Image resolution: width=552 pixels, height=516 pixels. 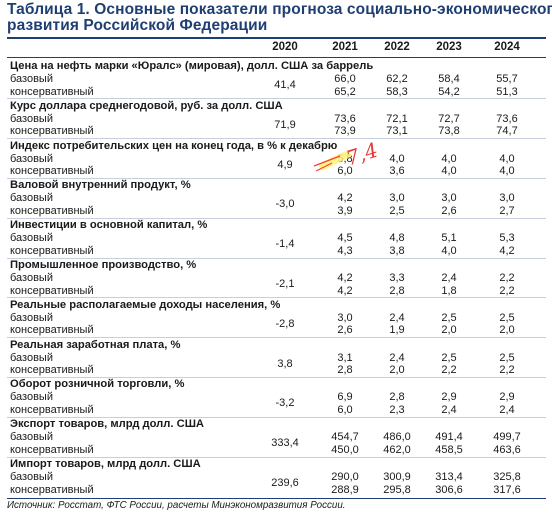 I want to click on value-2020: -2,1, so click(x=285, y=284).